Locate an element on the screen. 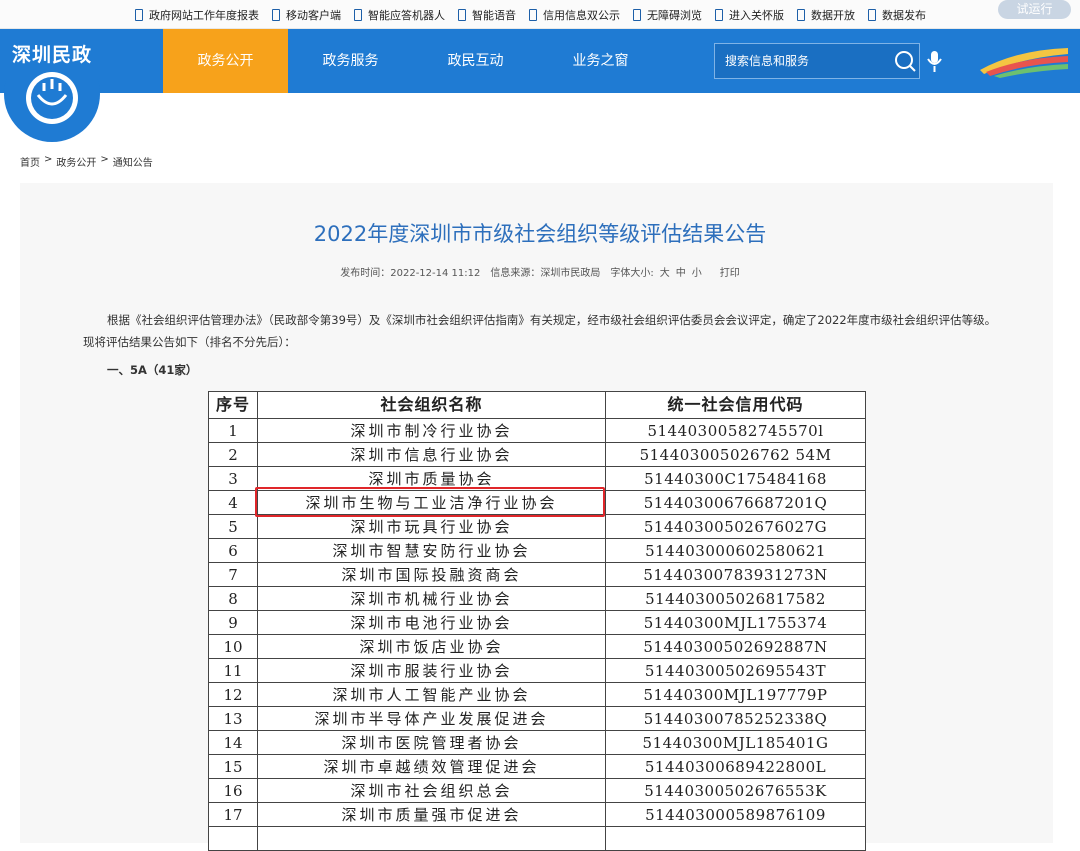  table-cell: 深圳市国际投融资商会 is located at coordinates (431, 574).